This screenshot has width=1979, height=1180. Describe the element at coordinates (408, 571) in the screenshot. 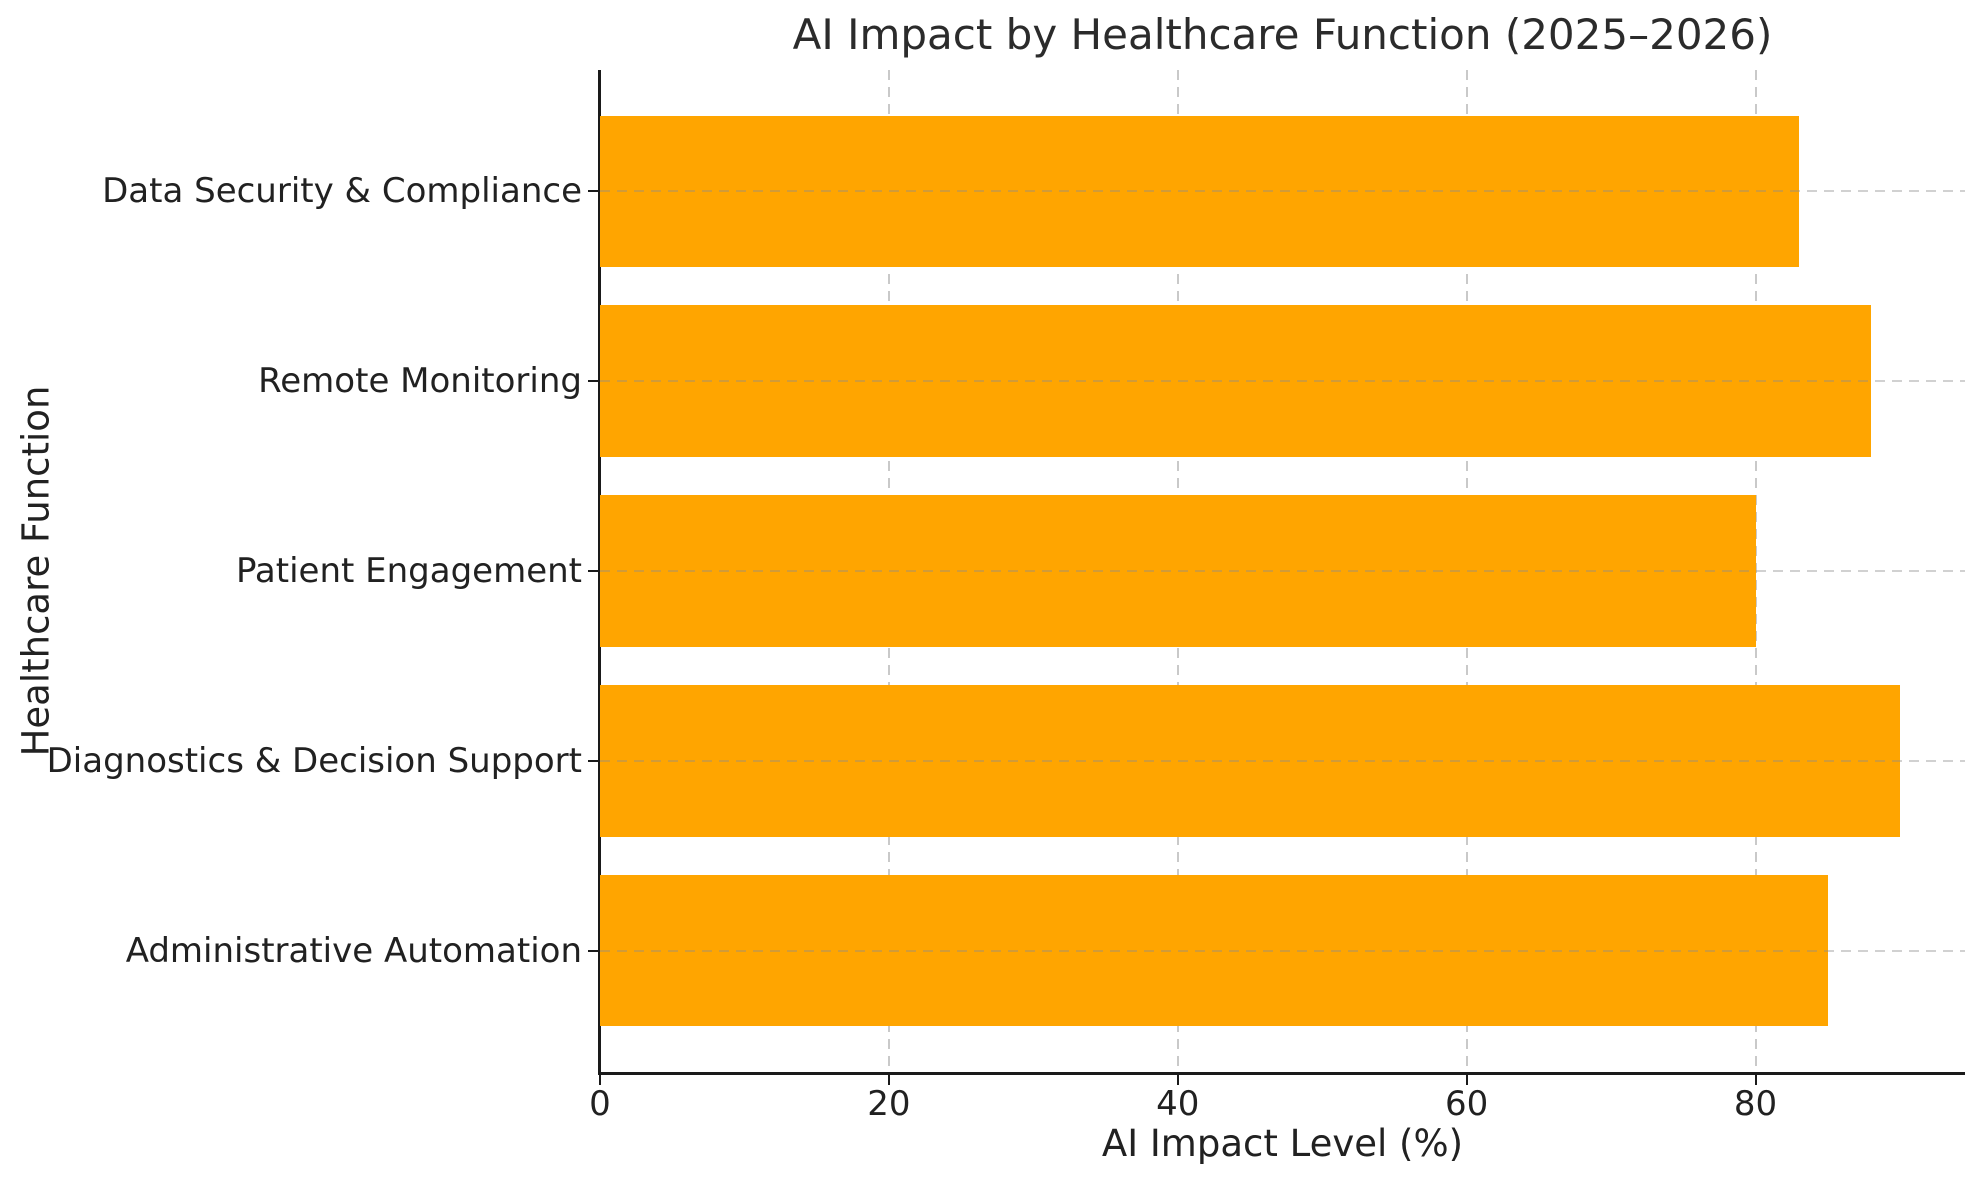

I see `y-tick-label: Patient Engagement` at that location.